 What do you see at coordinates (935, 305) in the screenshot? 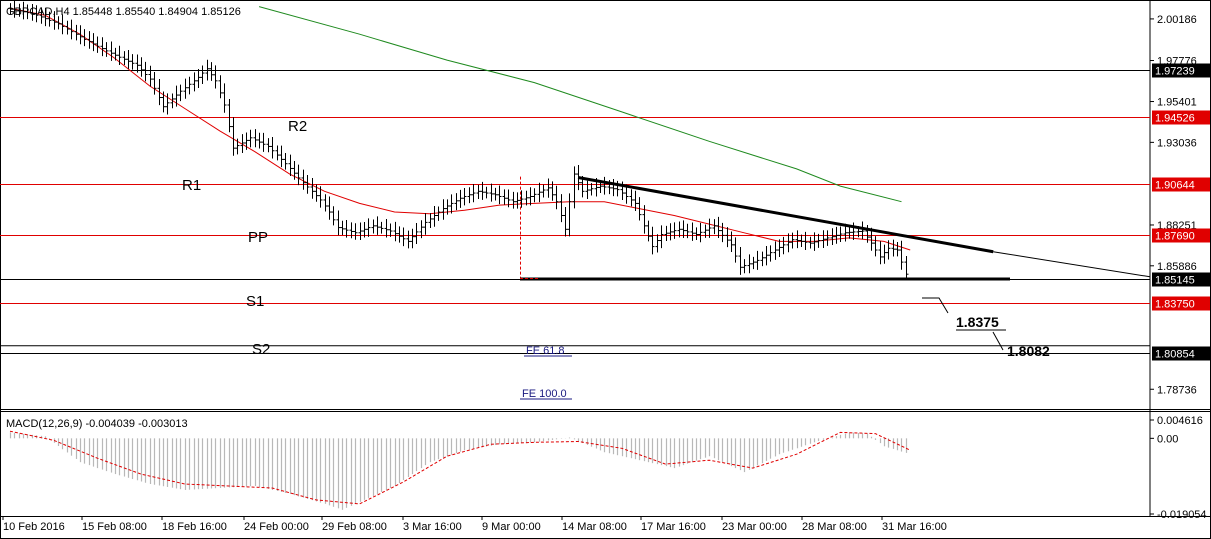
I see `target-1-leader` at bounding box center [935, 305].